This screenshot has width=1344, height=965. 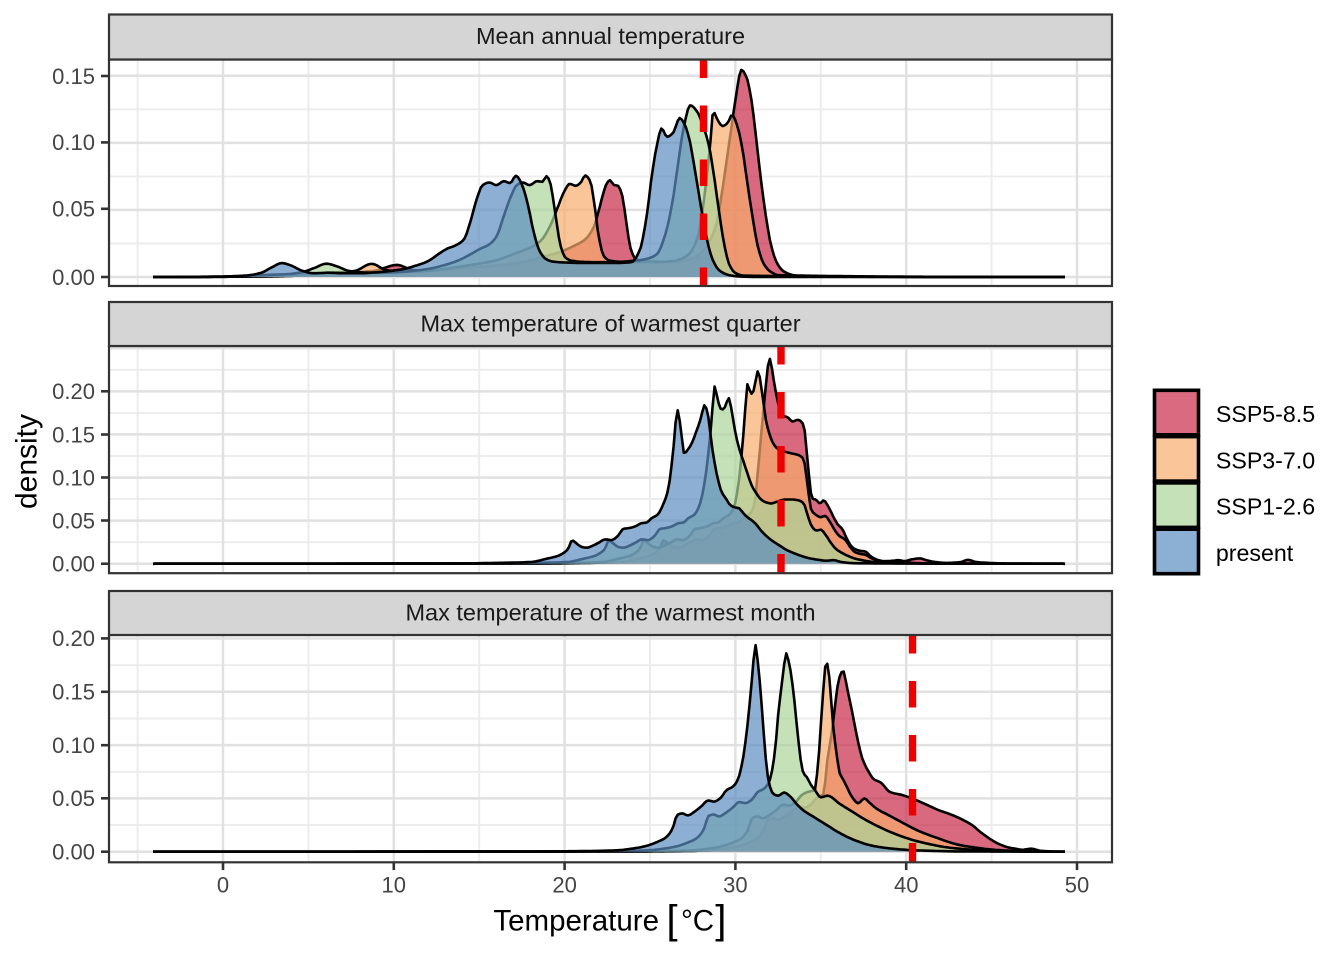 I want to click on svg-text: 20, so click(x=564, y=885).